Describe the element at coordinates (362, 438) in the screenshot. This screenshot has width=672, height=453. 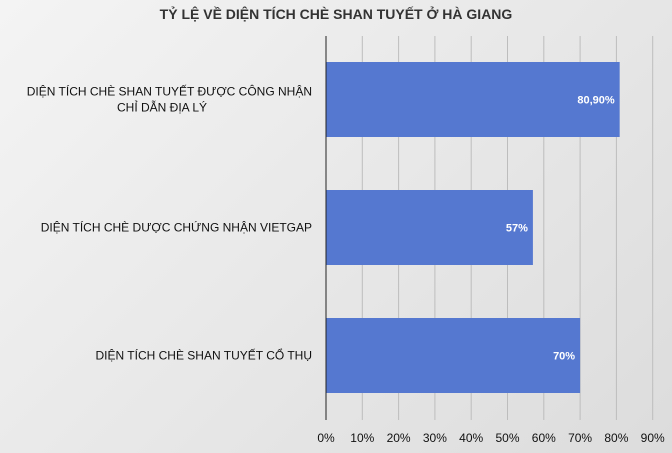
I see `x-tick-label: 10%` at that location.